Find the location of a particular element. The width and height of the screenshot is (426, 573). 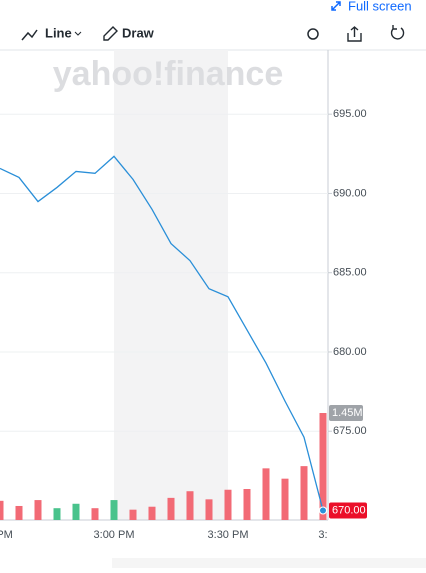

x-tick-label: 3:30 PM is located at coordinates (228, 535).